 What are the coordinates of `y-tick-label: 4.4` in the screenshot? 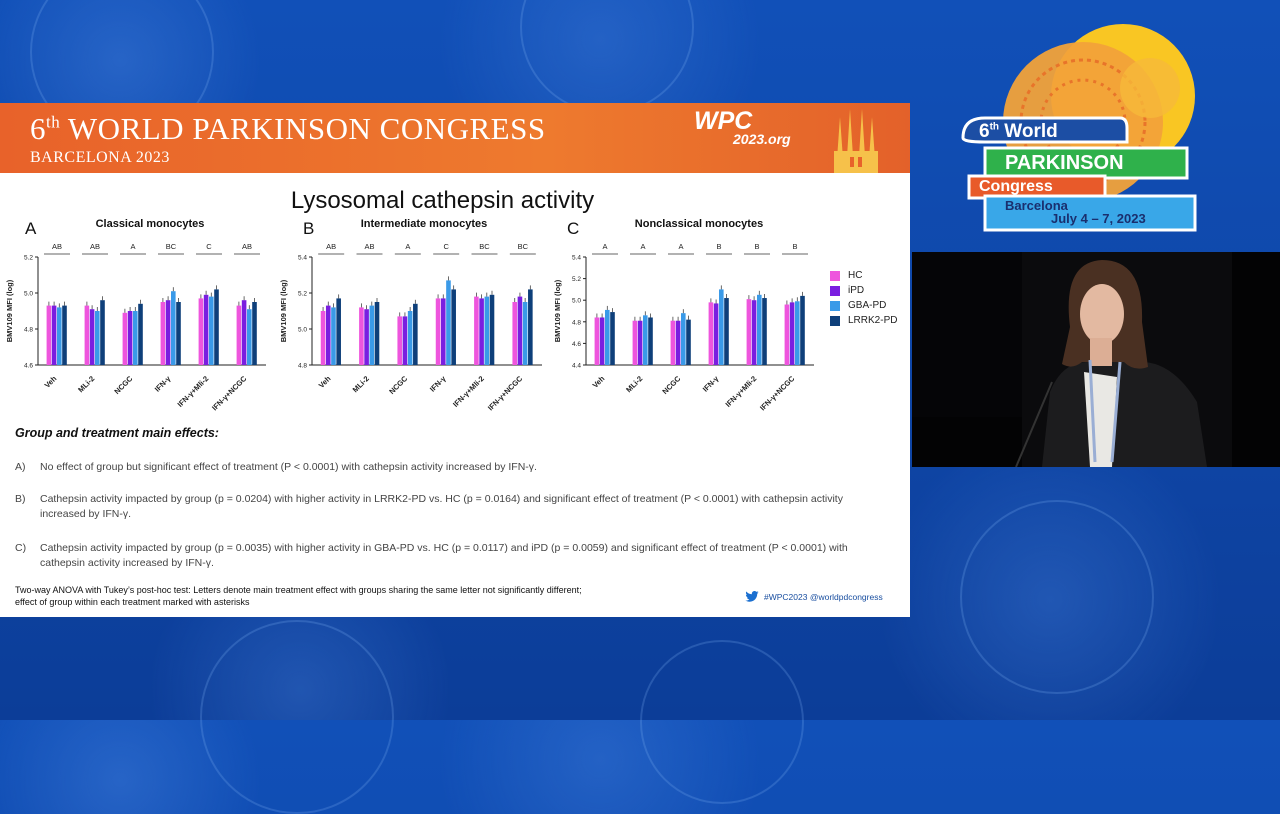 It's located at (576, 366).